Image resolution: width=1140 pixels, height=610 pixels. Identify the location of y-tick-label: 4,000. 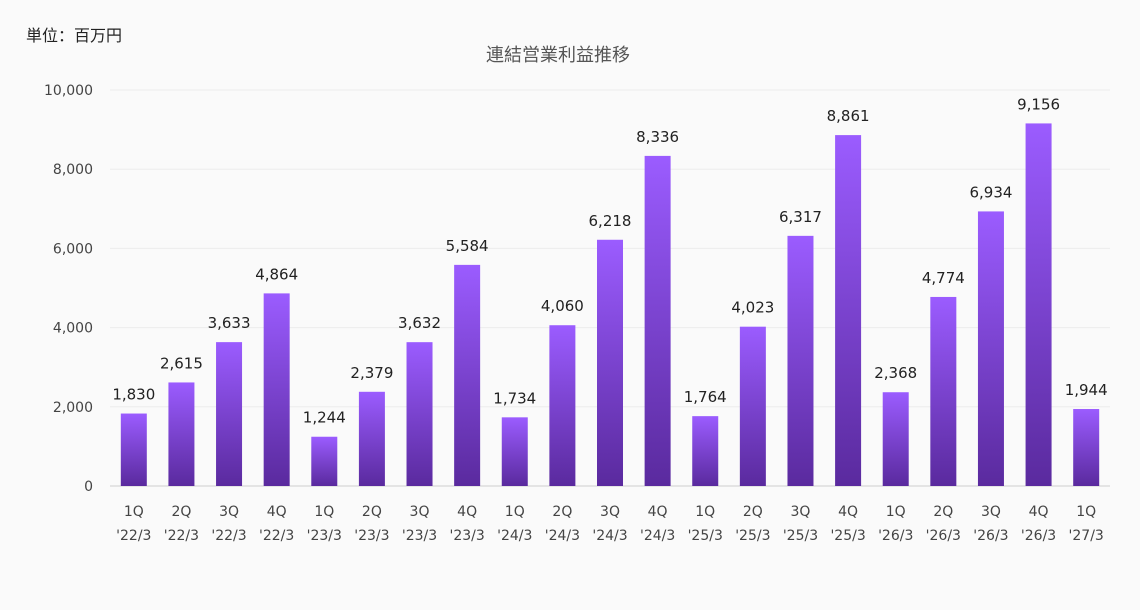
(73, 329).